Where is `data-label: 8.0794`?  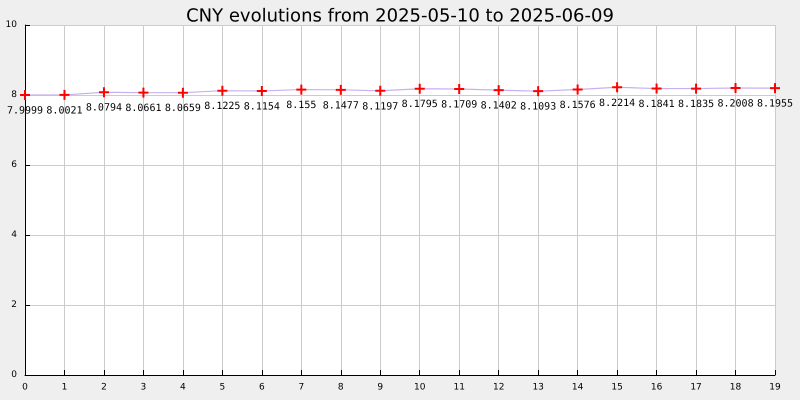
data-label: 8.0794 is located at coordinates (104, 108).